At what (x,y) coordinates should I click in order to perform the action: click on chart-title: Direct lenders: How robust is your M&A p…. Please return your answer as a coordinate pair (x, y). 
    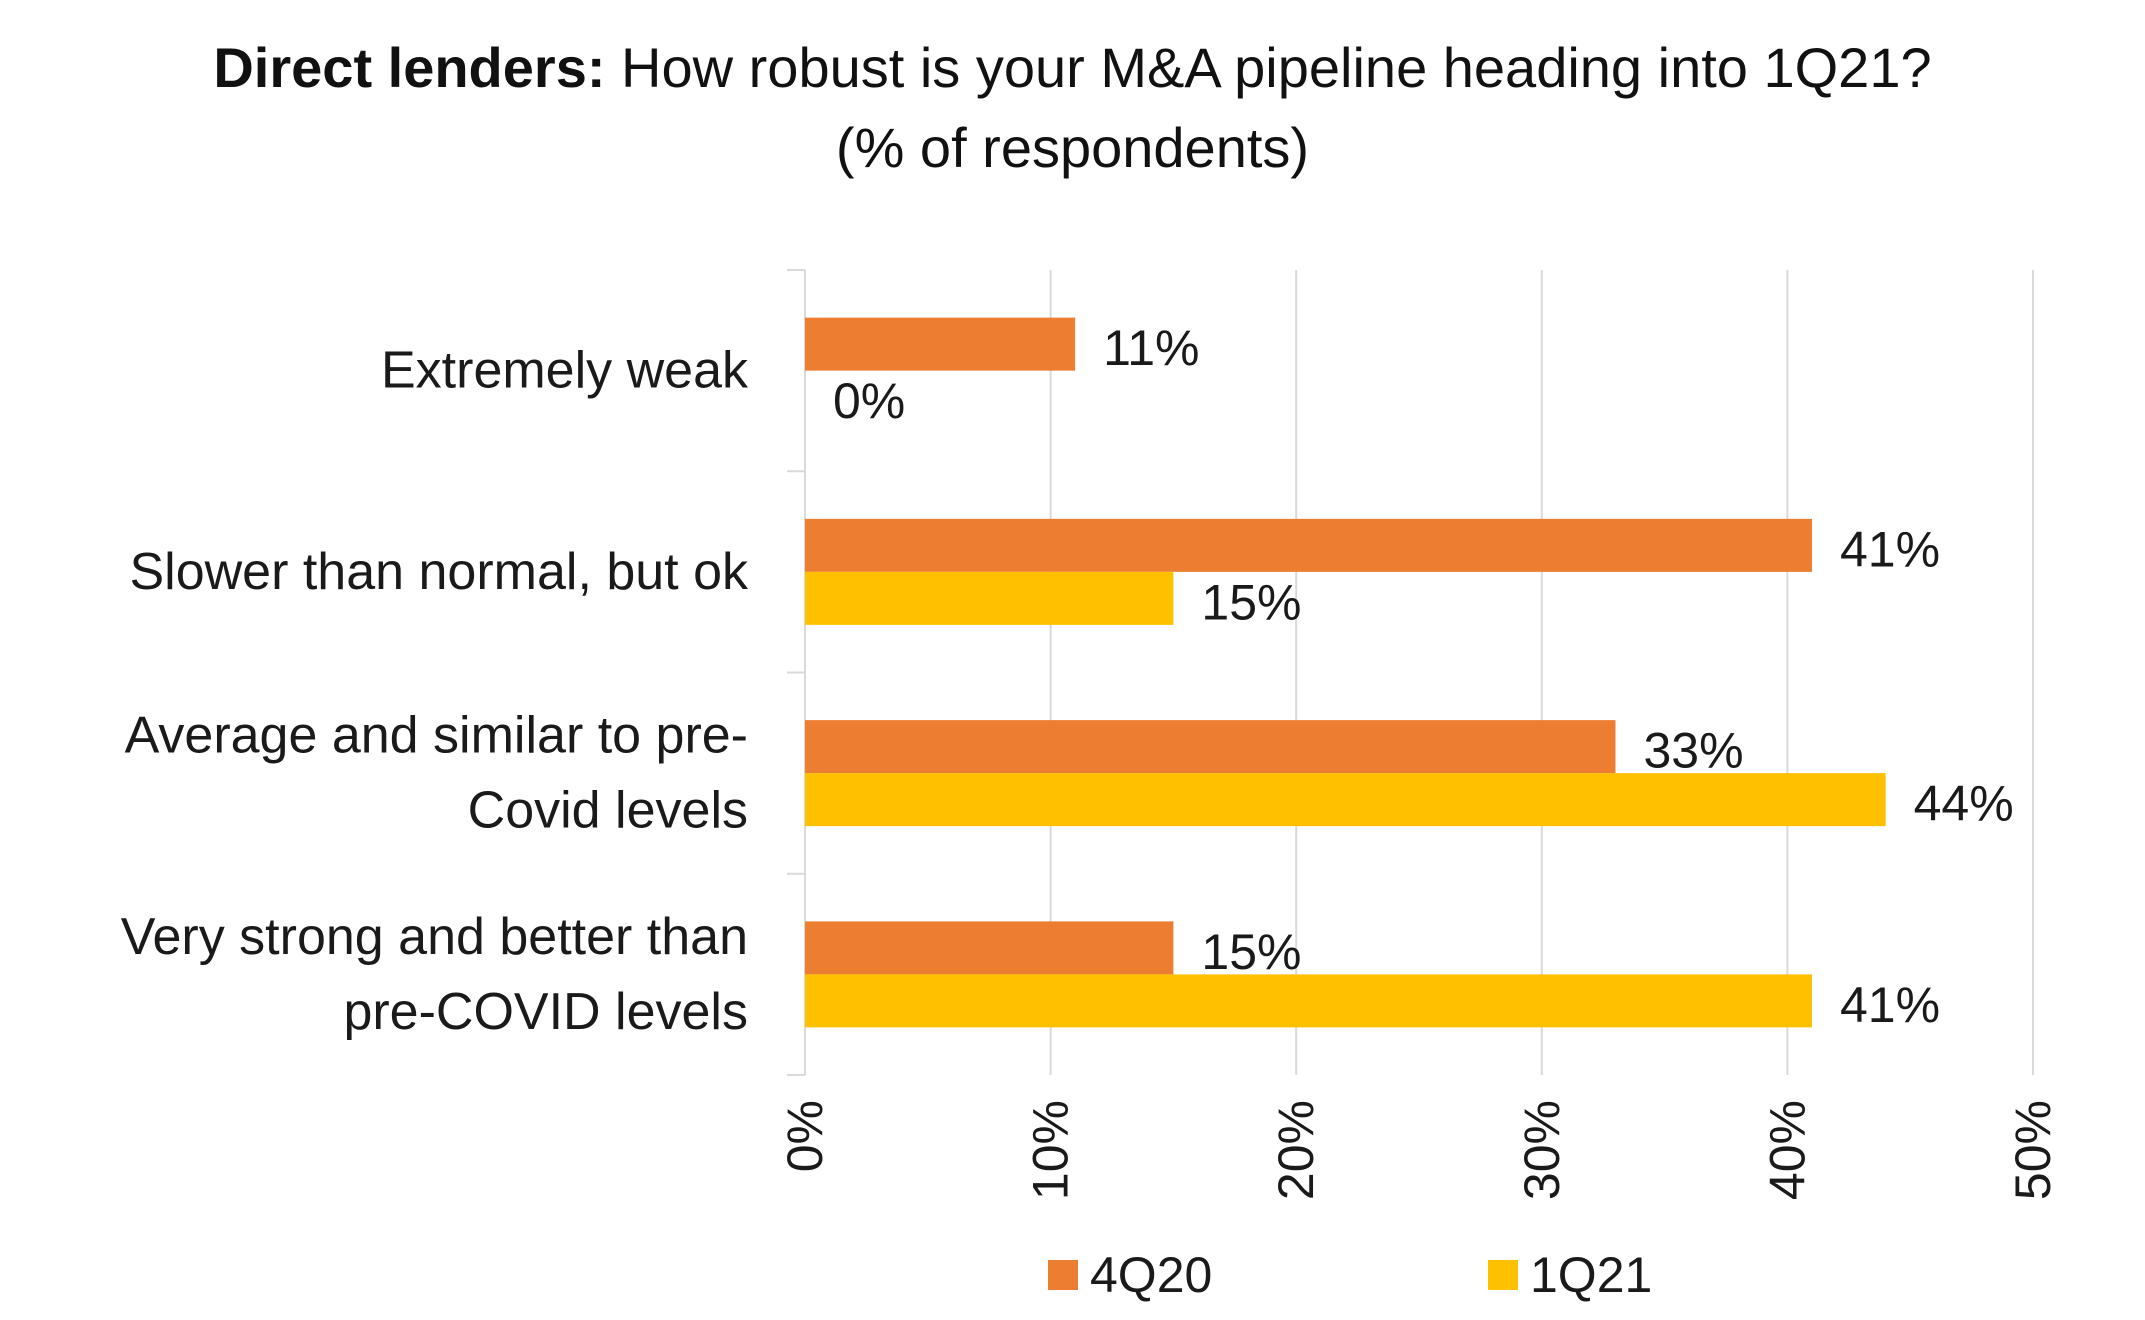
    Looking at the image, I should click on (1072, 108).